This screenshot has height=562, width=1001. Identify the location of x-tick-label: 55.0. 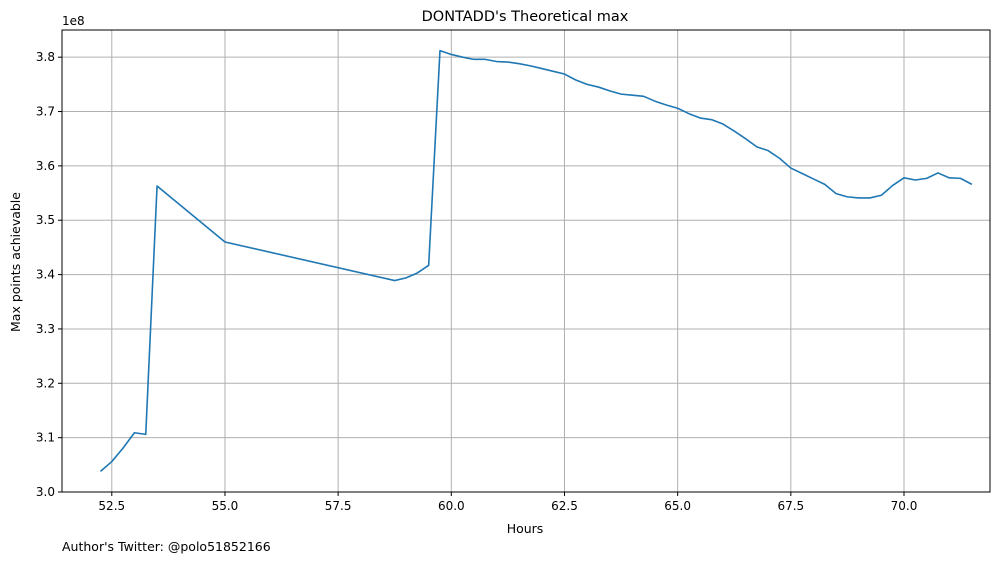
(225, 506).